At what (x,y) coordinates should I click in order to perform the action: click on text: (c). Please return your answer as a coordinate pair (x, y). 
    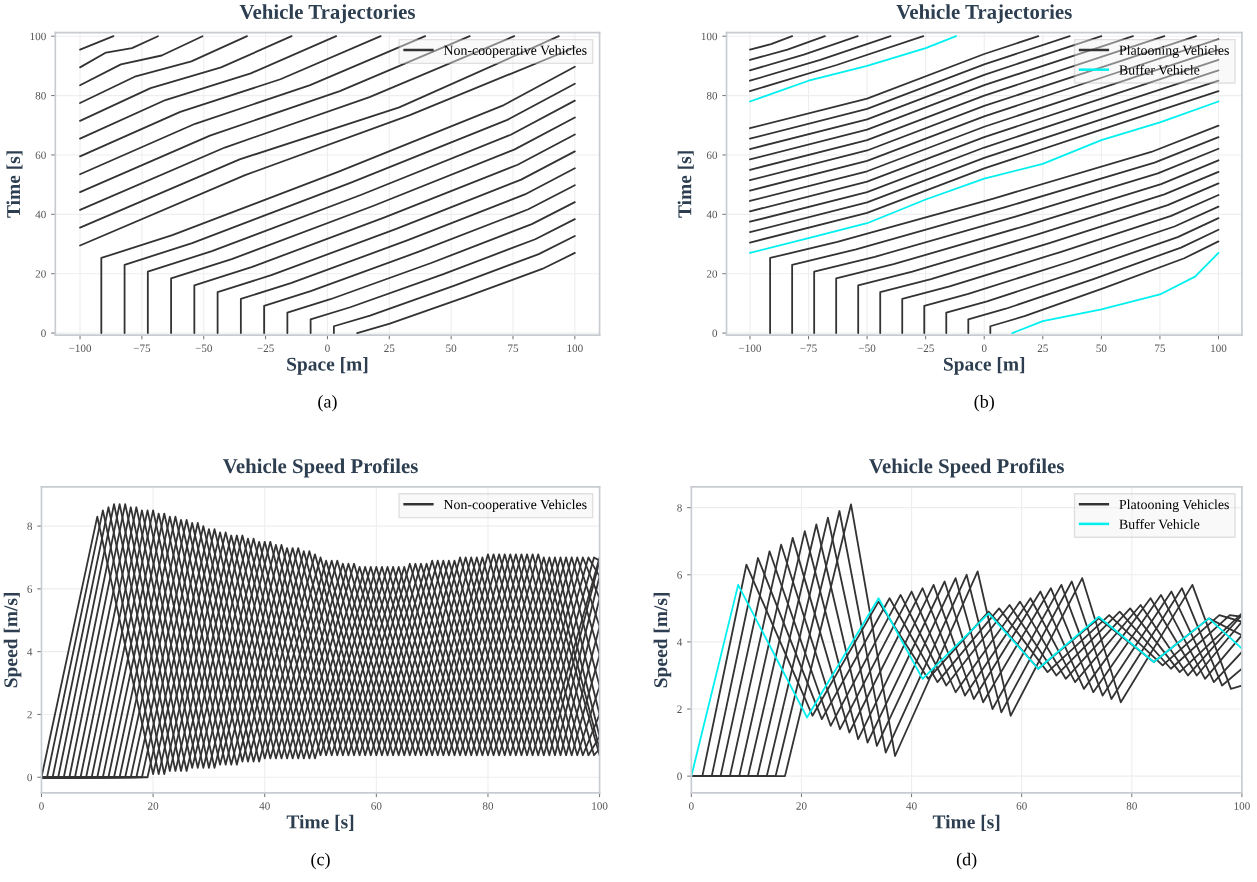
    Looking at the image, I should click on (320, 861).